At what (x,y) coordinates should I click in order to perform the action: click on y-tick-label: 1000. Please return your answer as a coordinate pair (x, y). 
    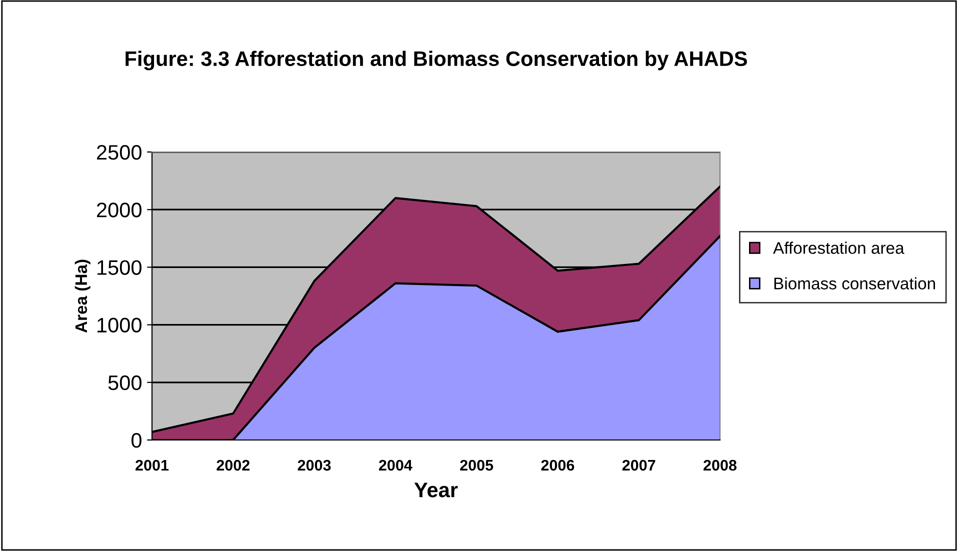
    Looking at the image, I should click on (120, 325).